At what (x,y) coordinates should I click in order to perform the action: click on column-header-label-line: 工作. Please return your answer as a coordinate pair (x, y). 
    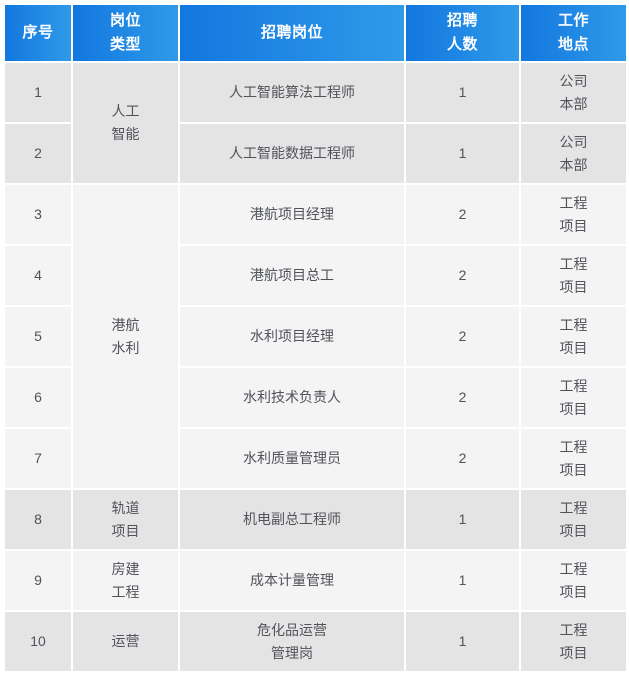
    Looking at the image, I should click on (573, 20).